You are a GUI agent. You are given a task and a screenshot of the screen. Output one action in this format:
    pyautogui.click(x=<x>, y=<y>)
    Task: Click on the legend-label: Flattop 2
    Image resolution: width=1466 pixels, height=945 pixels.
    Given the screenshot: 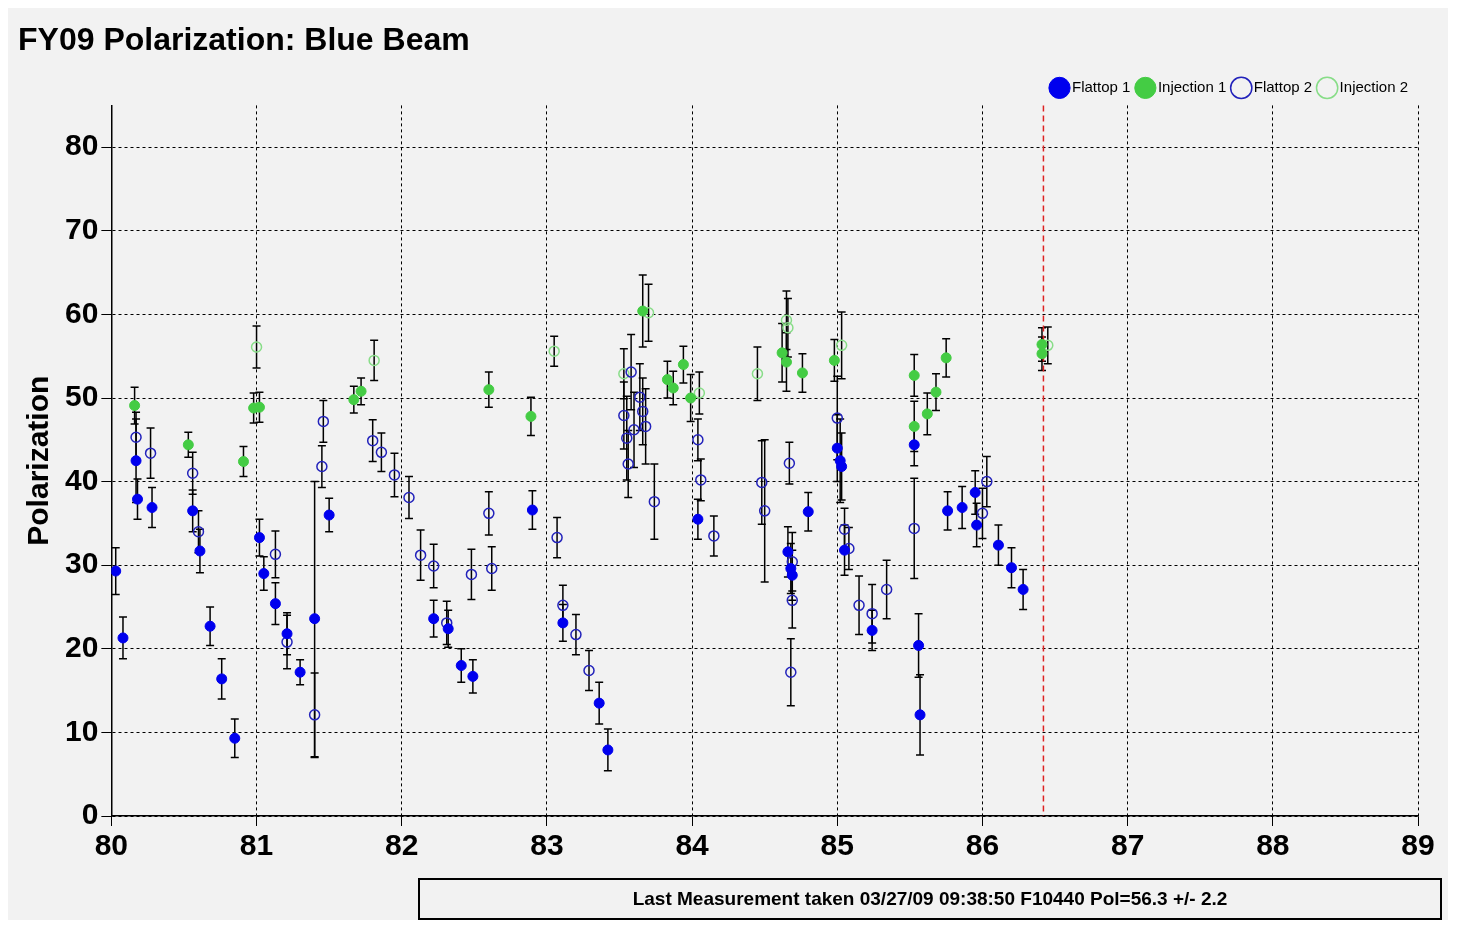 What is the action you would take?
    pyautogui.click(x=1283, y=87)
    